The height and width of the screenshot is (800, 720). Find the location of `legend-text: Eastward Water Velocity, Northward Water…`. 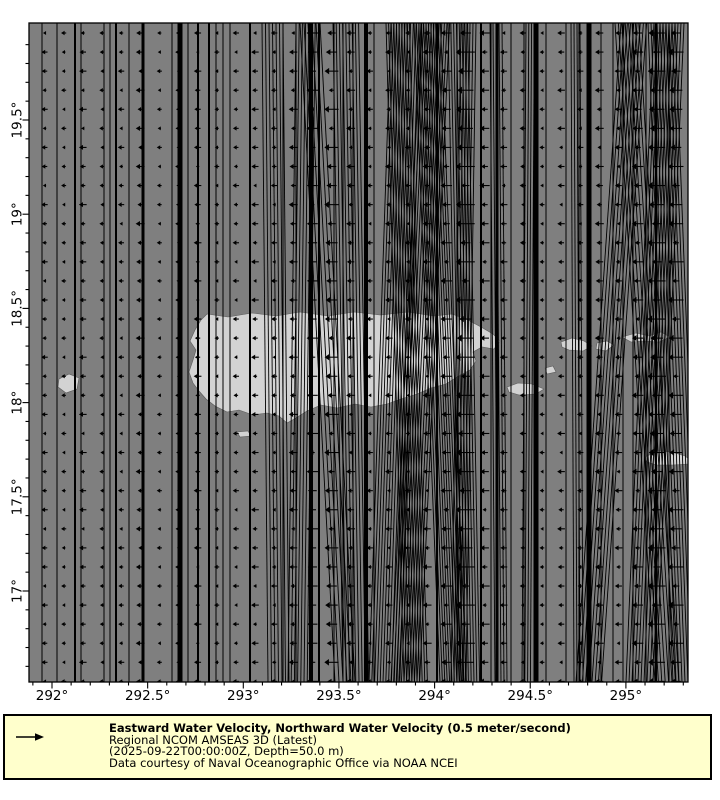

legend-text: Eastward Water Velocity, Northward Water… is located at coordinates (340, 745).